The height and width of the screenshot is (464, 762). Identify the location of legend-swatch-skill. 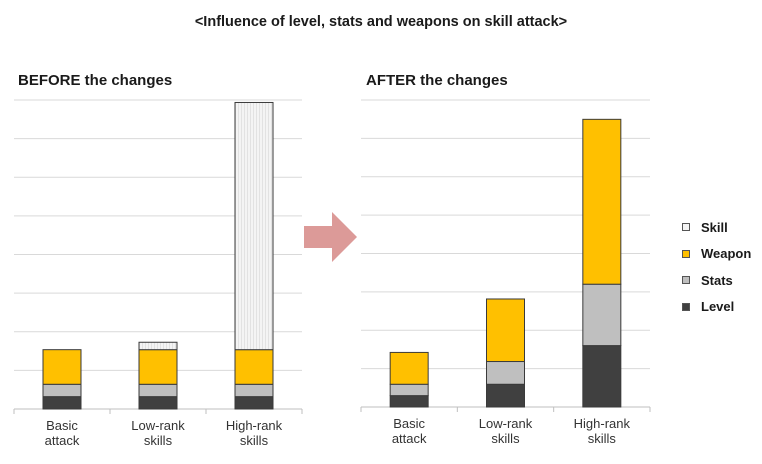
(686, 227).